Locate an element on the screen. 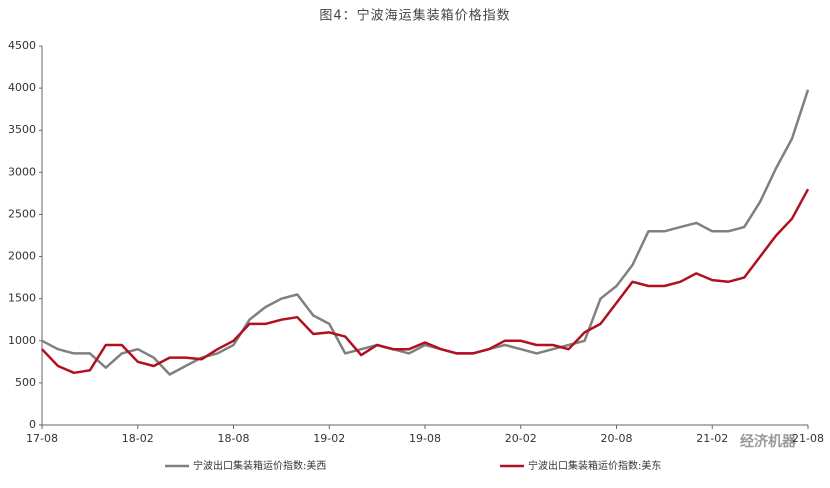 This screenshot has width=830, height=488. y-tick-label: 1500 is located at coordinates (22, 298).